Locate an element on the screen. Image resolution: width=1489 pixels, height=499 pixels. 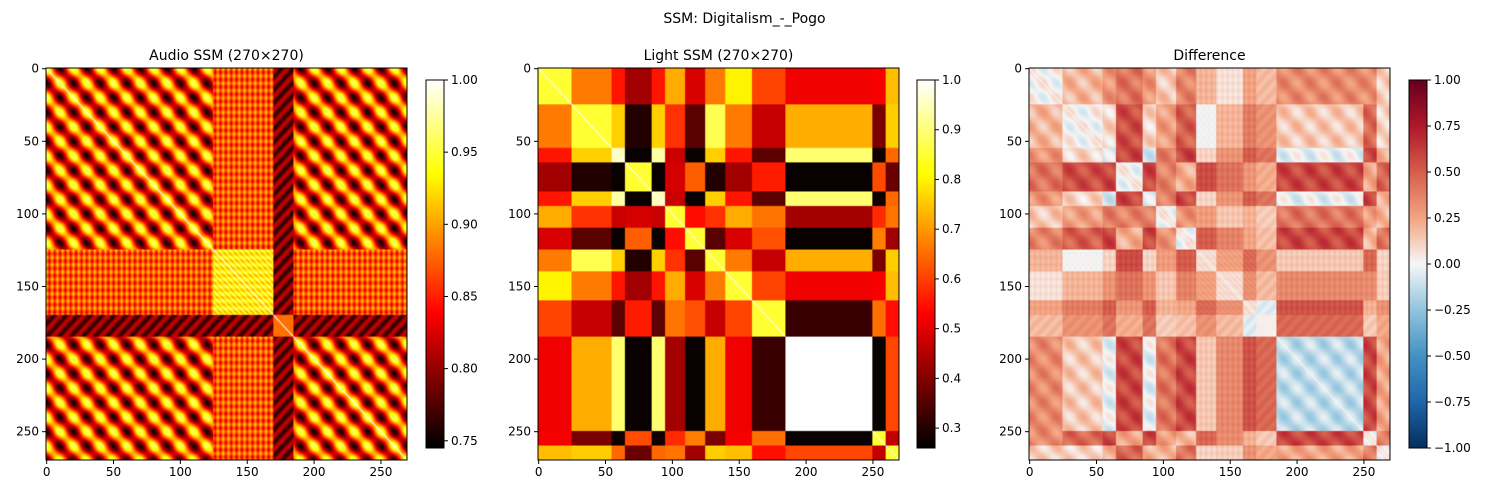
colorbar-tick-label: 0.5 is located at coordinates (951, 329).